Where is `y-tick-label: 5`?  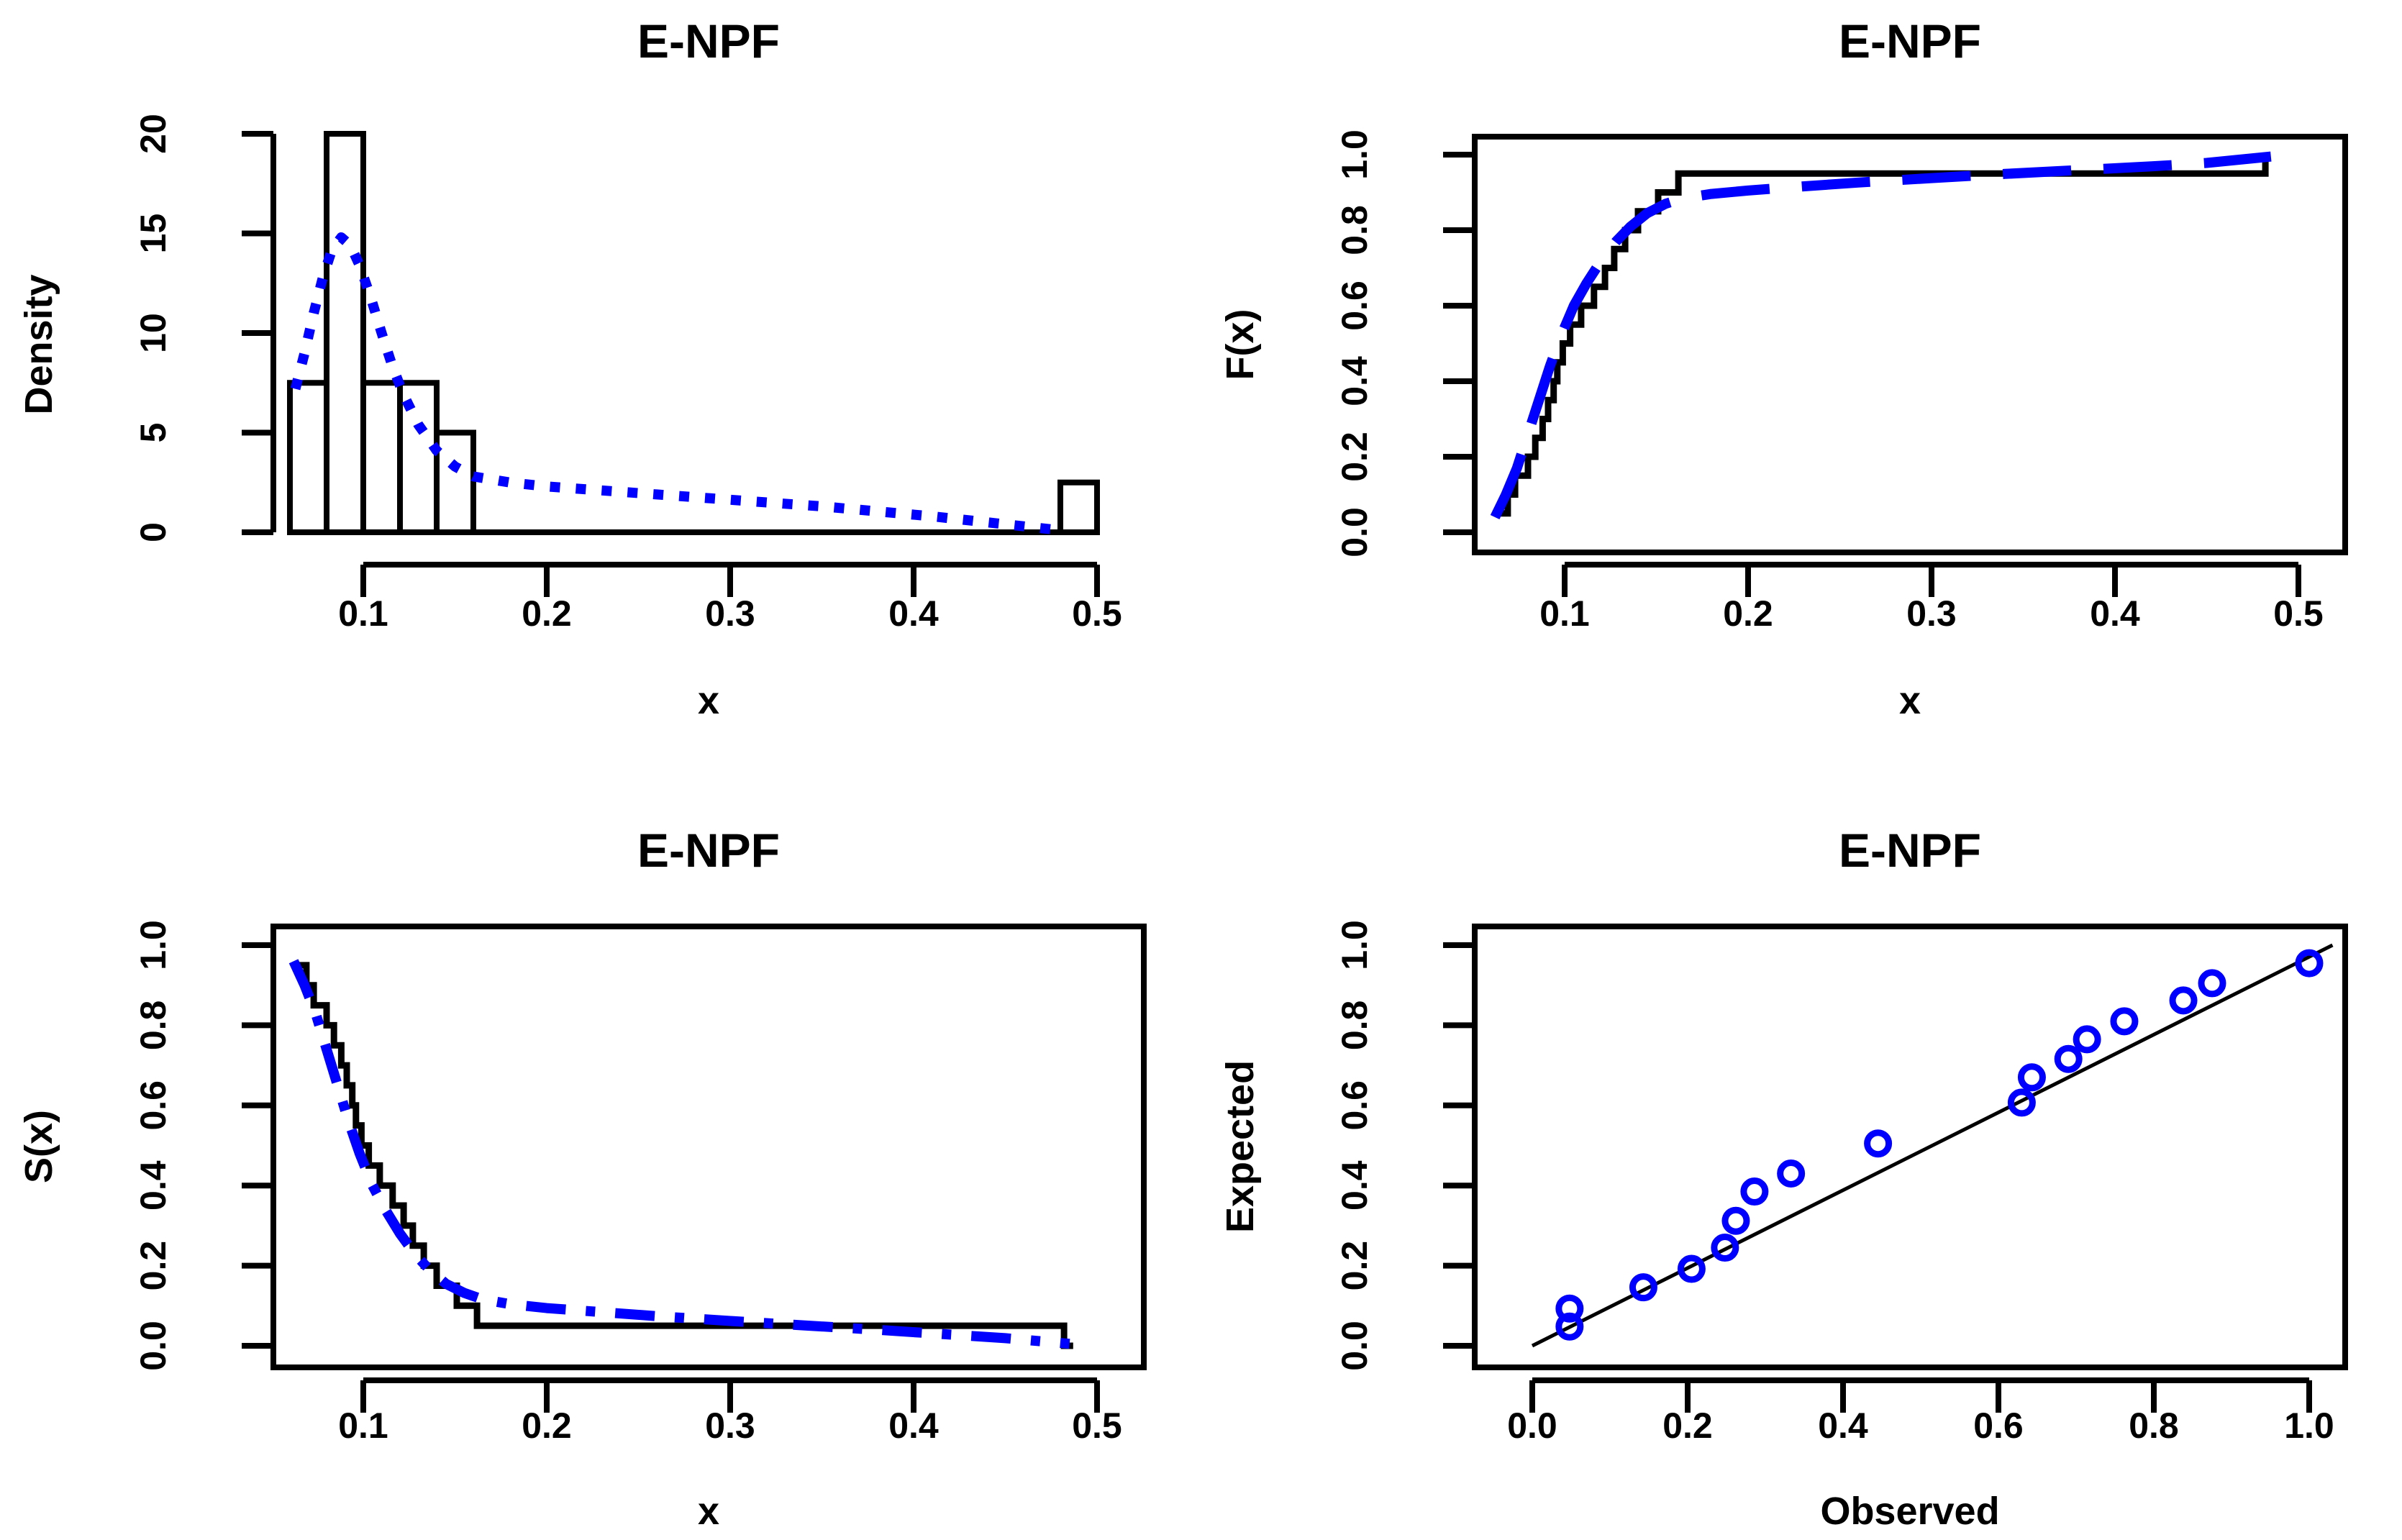 y-tick-label: 5 is located at coordinates (153, 433).